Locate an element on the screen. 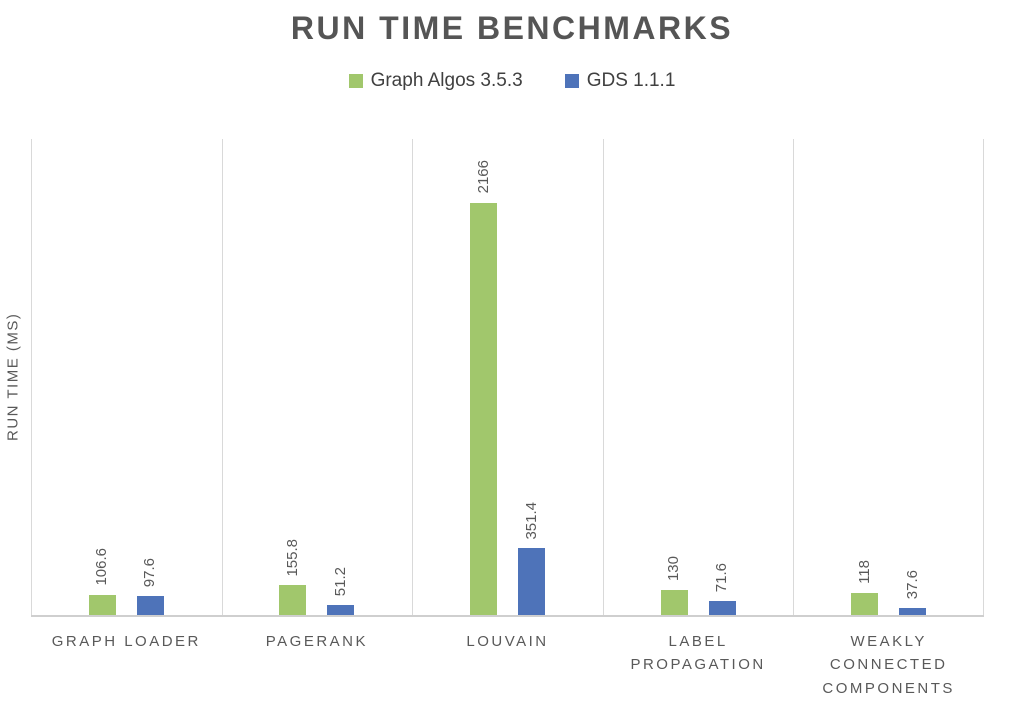 This screenshot has width=1024, height=720. legend-swatch-blue is located at coordinates (571, 81).